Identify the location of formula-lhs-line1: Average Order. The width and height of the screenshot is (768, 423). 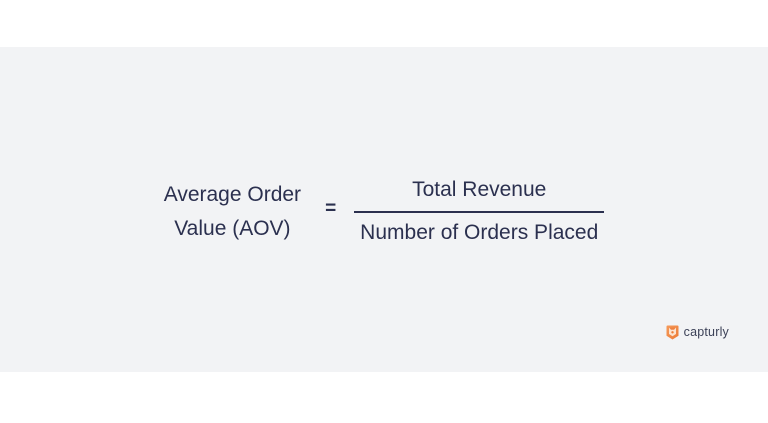
(232, 194).